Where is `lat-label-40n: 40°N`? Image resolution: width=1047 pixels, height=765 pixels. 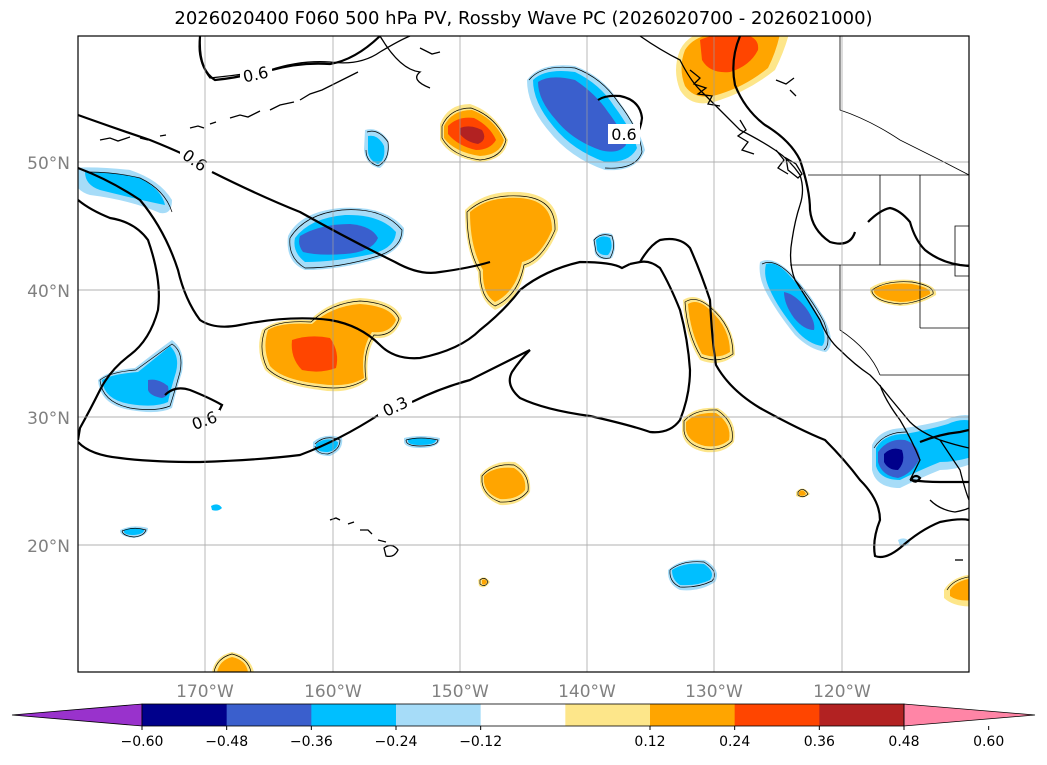
lat-label-40n: 40°N is located at coordinates (48, 292).